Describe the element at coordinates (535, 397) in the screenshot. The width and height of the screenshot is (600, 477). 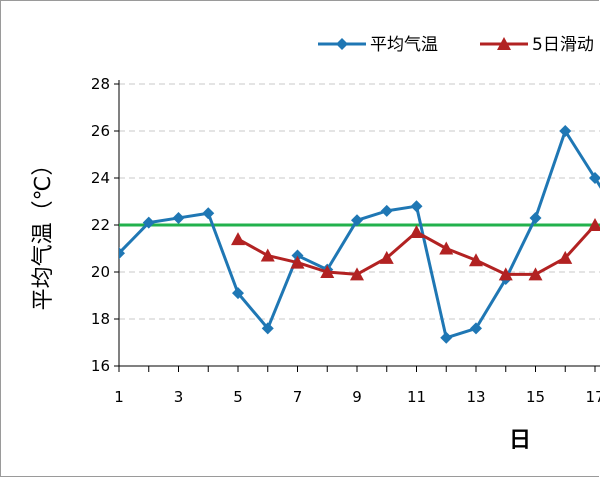
I see `x-tick-label-15: 15` at that location.